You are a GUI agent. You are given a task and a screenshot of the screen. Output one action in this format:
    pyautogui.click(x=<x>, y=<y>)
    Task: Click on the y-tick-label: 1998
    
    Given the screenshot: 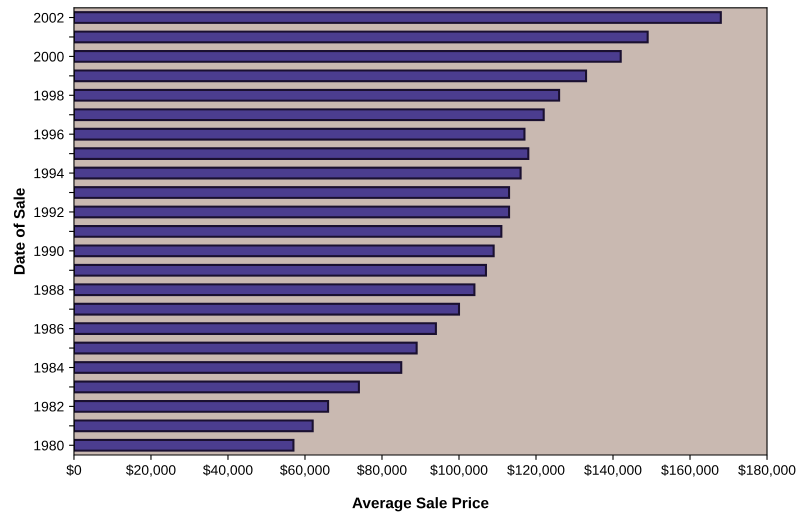 What is the action you would take?
    pyautogui.click(x=49, y=95)
    